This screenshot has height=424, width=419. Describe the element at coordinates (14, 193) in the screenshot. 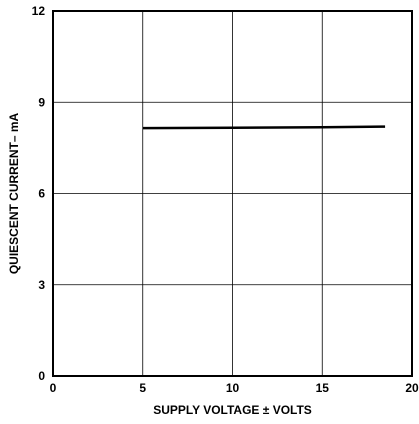

I see `y-axis-title: QUIESCENT CURRENT– mA` at that location.